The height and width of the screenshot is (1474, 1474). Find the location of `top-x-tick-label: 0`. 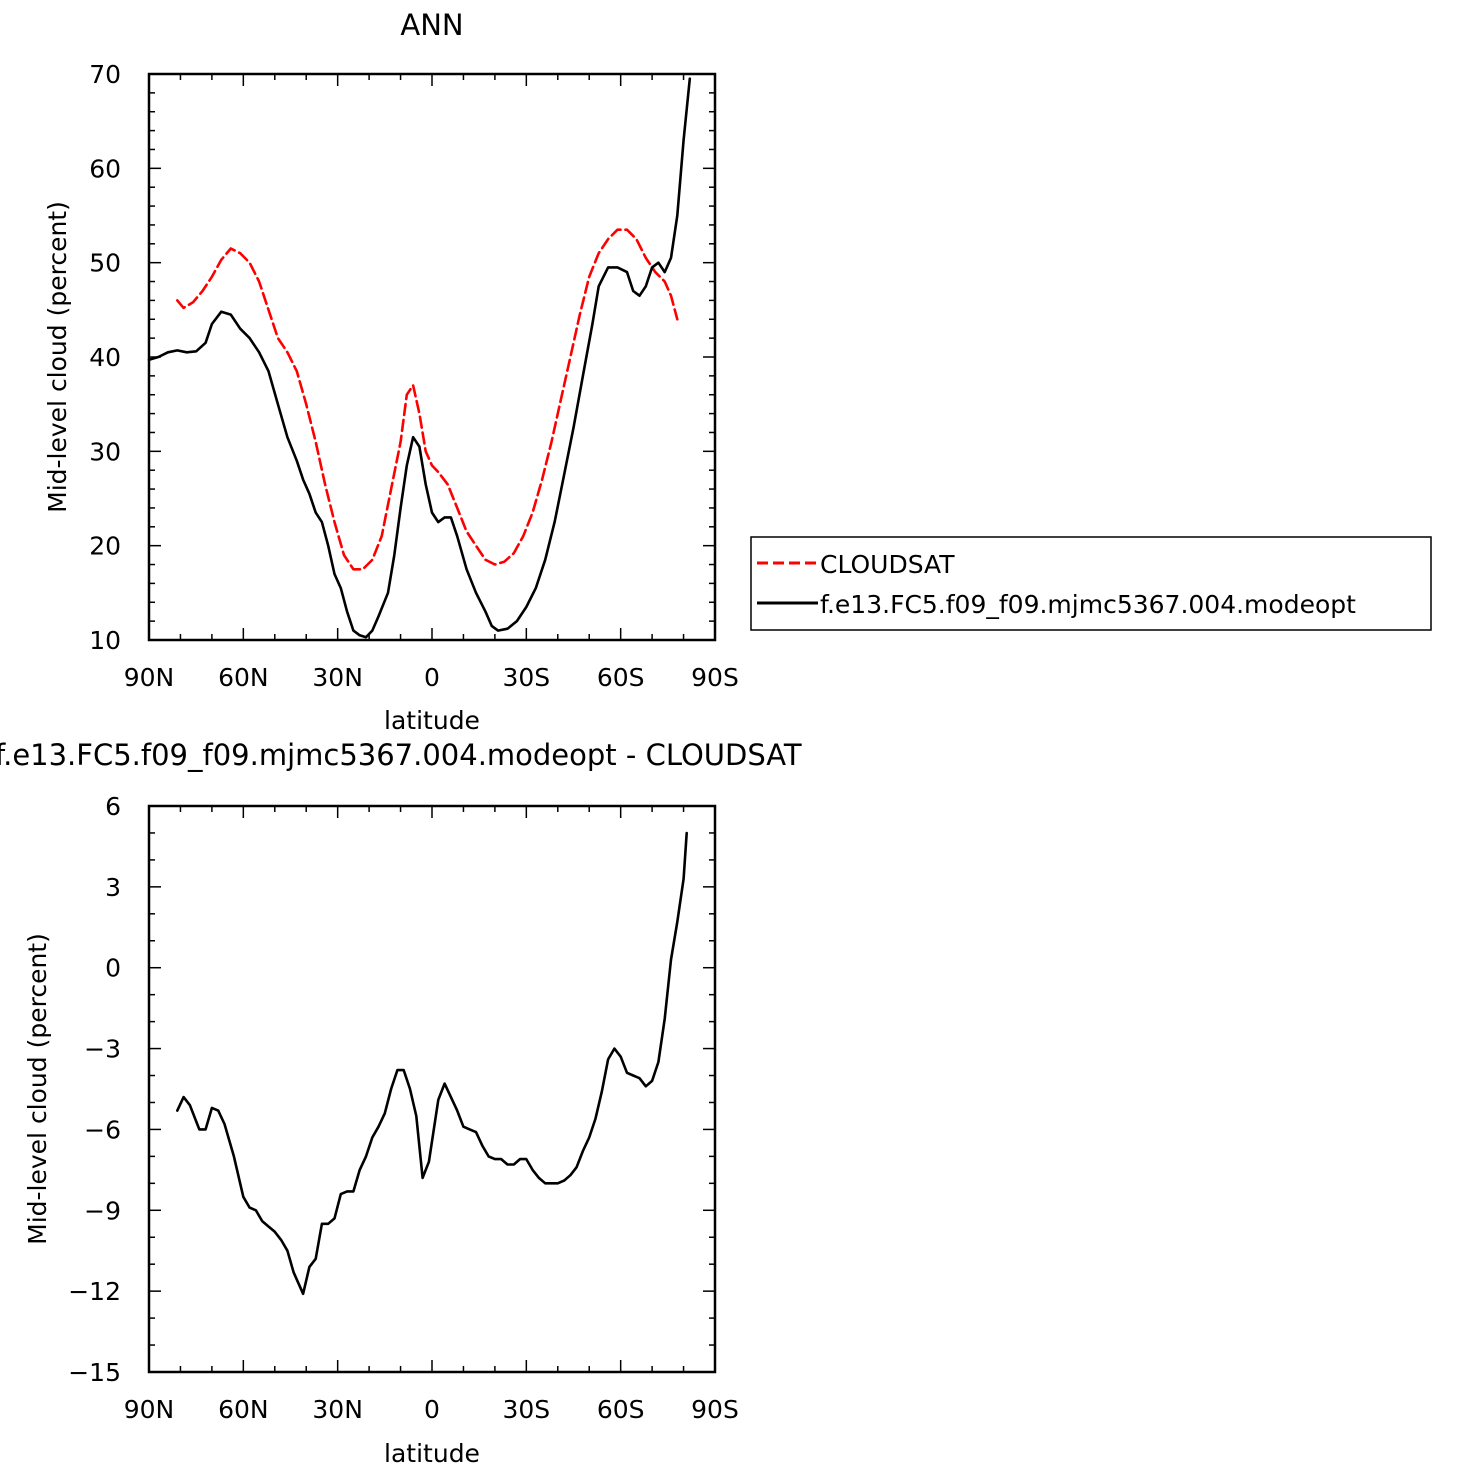

top-x-tick-label: 0 is located at coordinates (432, 677).